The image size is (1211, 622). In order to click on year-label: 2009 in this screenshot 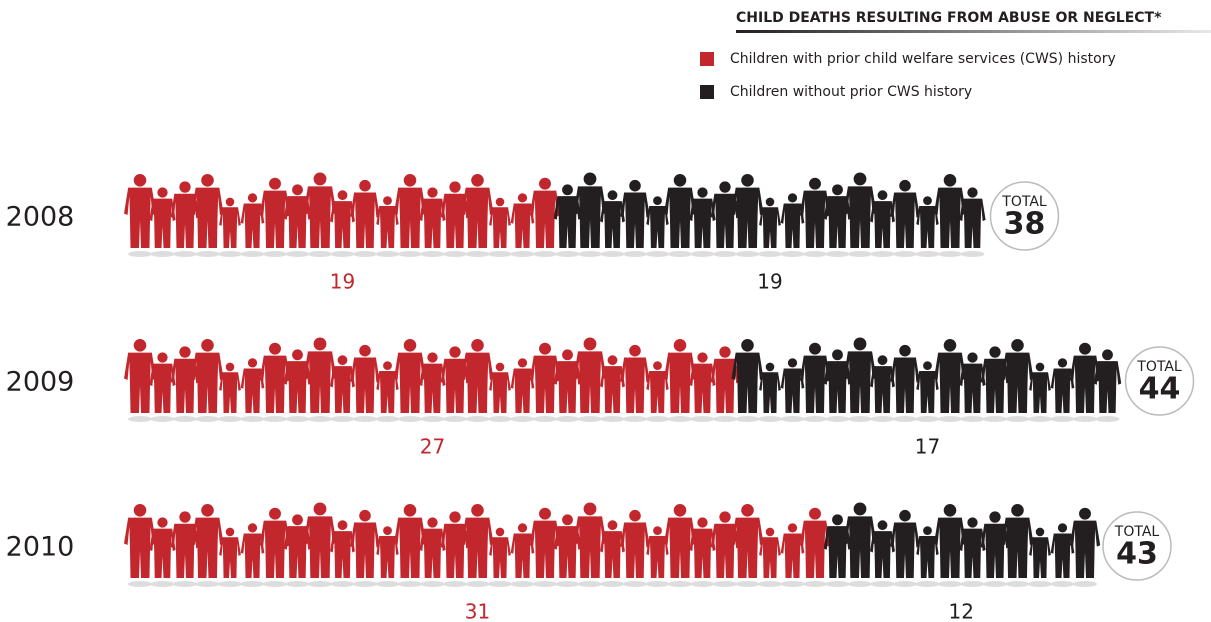, I will do `click(40, 382)`.